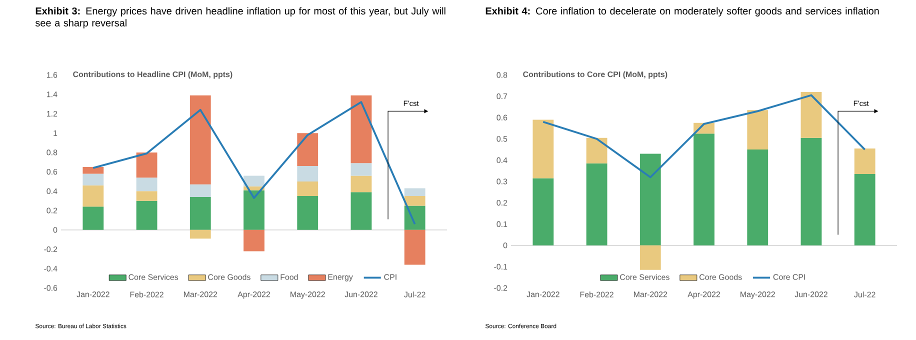  Describe the element at coordinates (682, 11) in the screenshot. I see `chart-title: Exhibit 4: Core inflation to decelerate on moderately softer goods and services inflation` at that location.